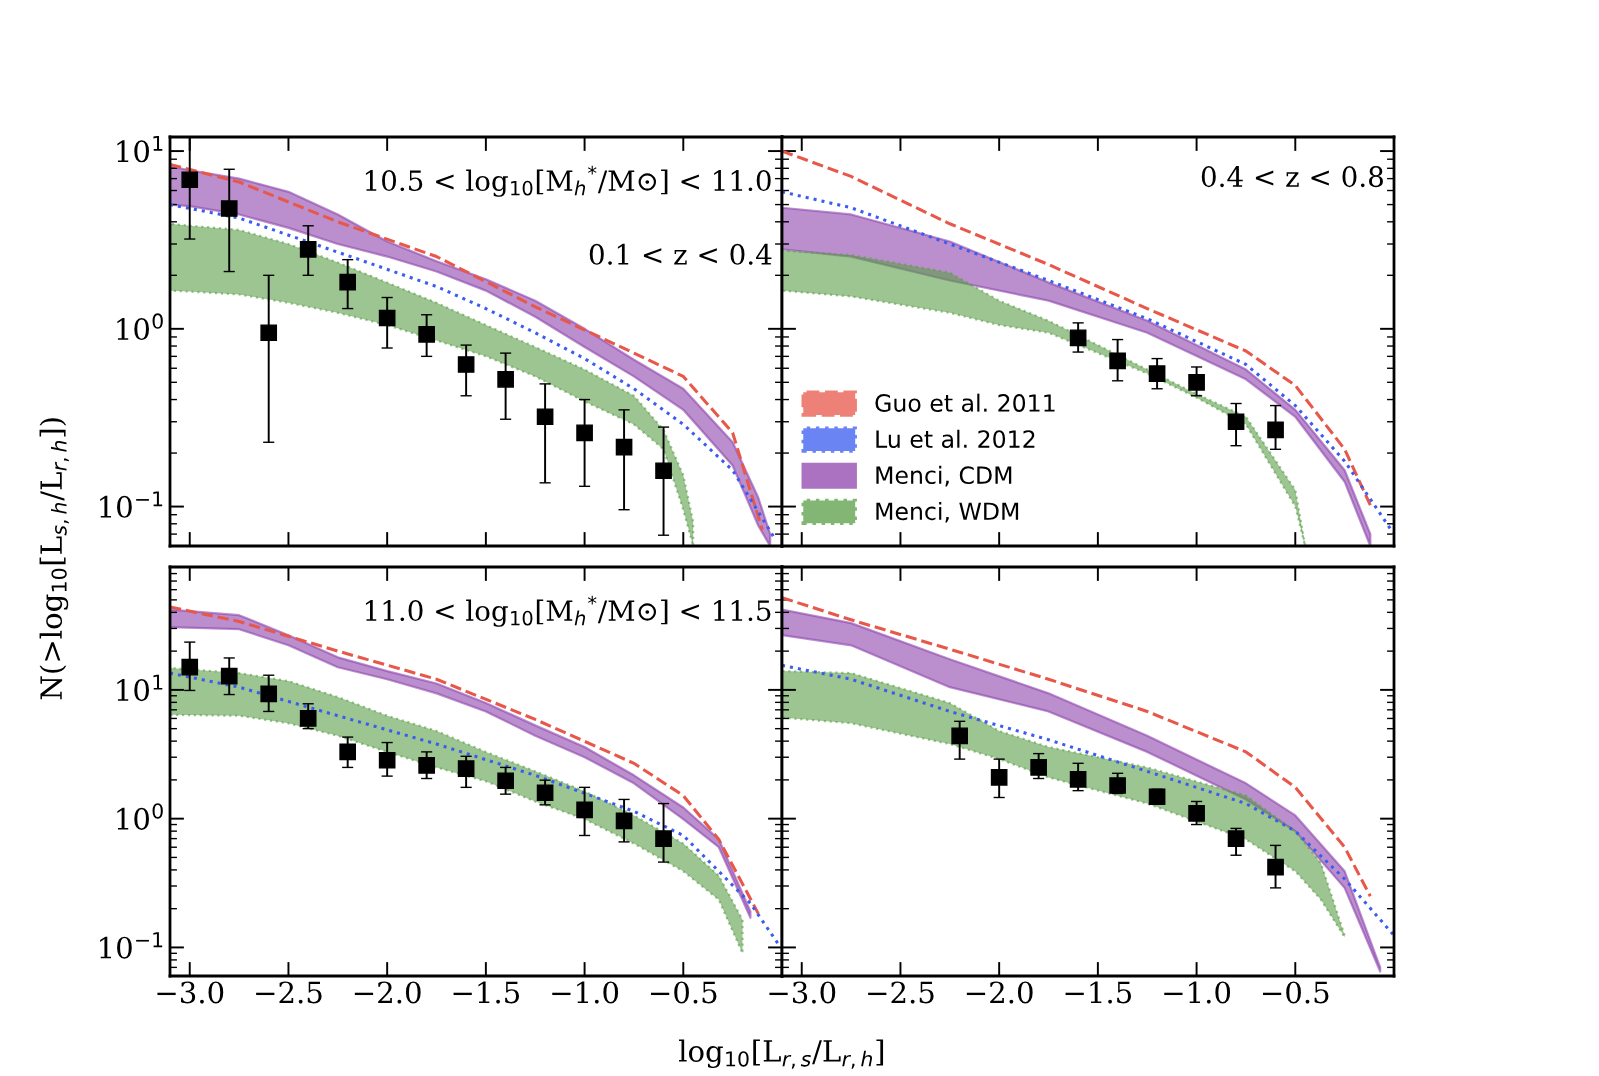 The width and height of the screenshot is (1599, 1076). What do you see at coordinates (568, 611) in the screenshot?
I see `annotation: 11.0 < log$_{10}$[M$_{h}$$^{*}$/M⊙] < 11.5` at bounding box center [568, 611].